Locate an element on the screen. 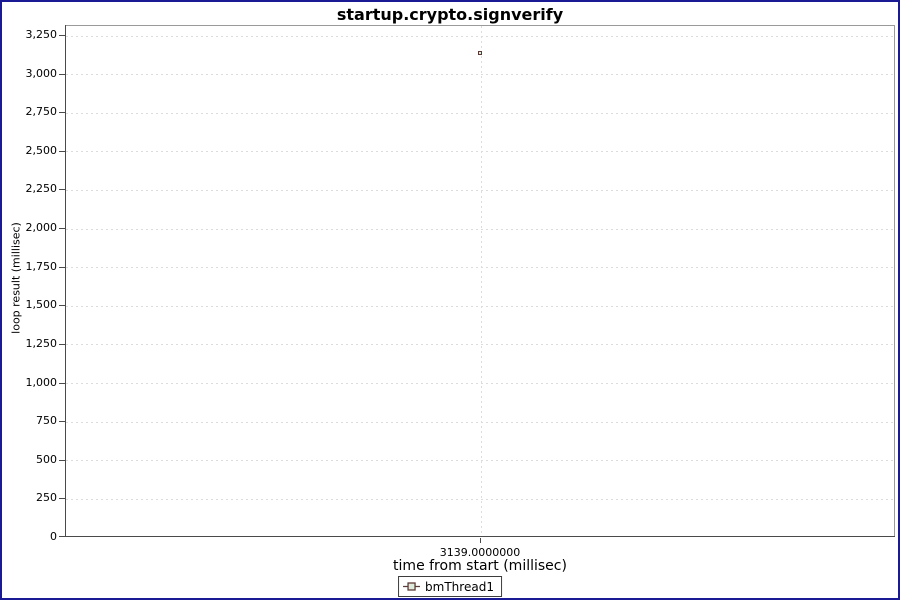 The image size is (900, 600). y-axis-title: loop result (millisec) is located at coordinates (16, 278).